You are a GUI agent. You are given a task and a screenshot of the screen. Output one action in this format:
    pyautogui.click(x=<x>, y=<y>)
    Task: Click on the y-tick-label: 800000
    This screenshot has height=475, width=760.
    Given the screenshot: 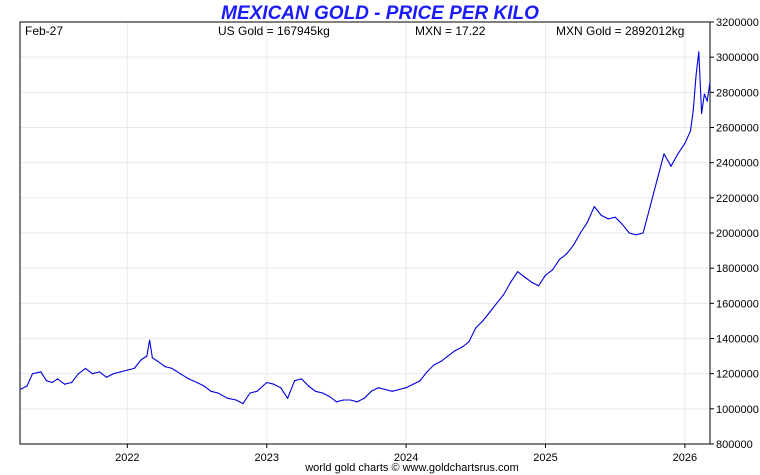 What is the action you would take?
    pyautogui.click(x=734, y=445)
    